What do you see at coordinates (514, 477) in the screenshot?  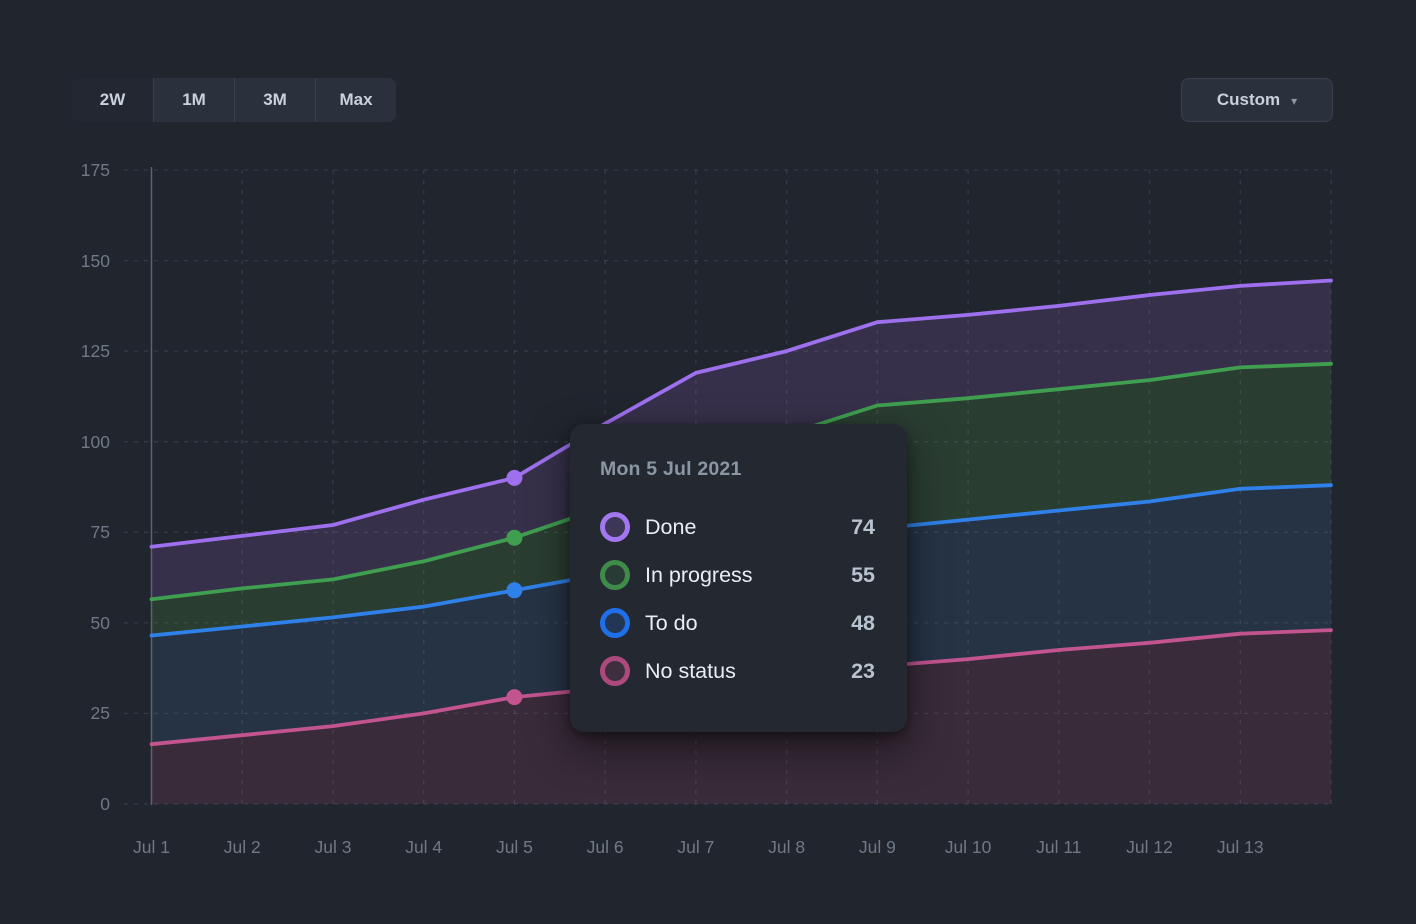 I see `highlight-dot-done` at bounding box center [514, 477].